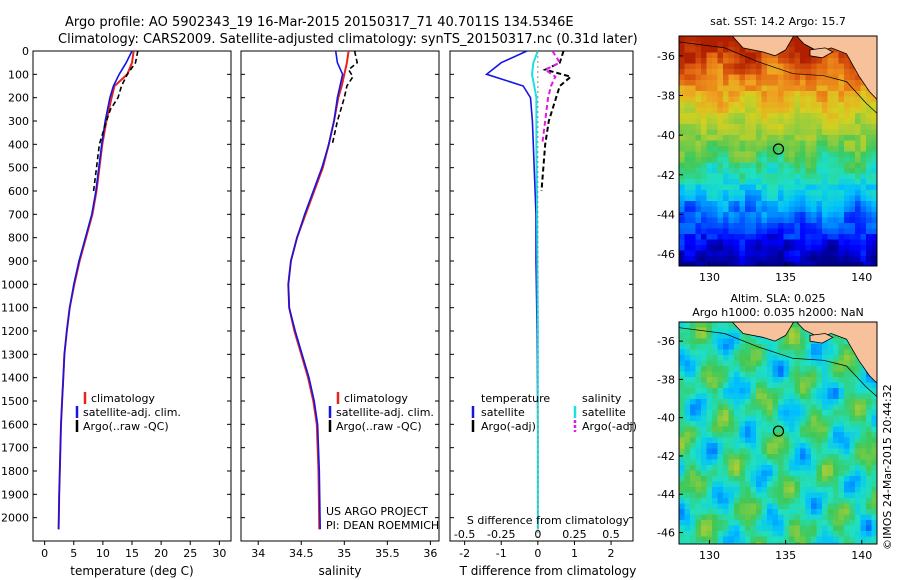 The width and height of the screenshot is (900, 580). Describe the element at coordinates (190, 553) in the screenshot. I see `x-tick-label: 25` at that location.